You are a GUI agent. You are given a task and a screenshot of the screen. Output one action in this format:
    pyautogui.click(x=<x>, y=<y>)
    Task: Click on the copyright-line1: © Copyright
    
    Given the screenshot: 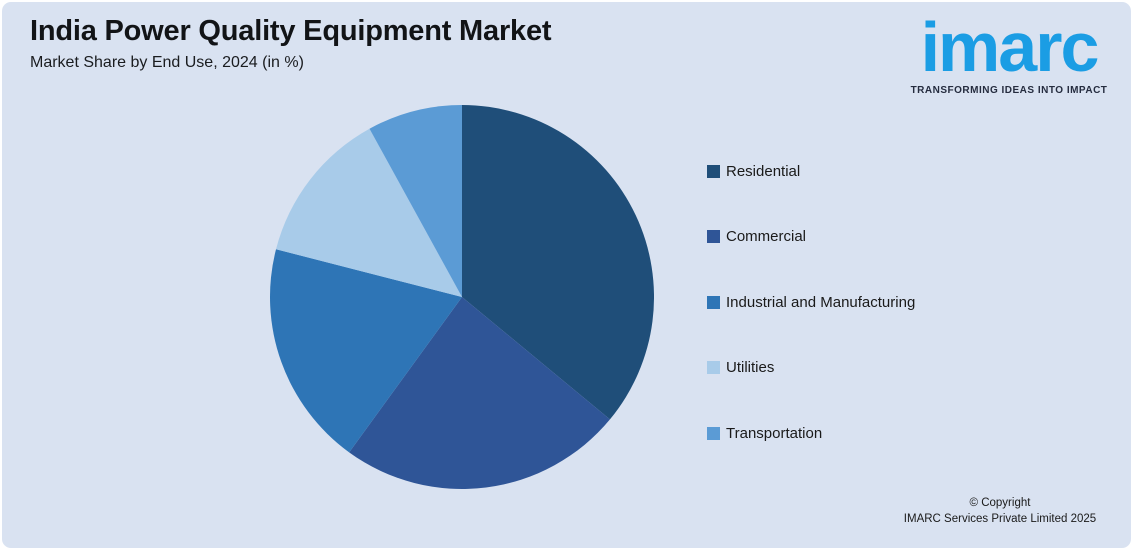 What is the action you would take?
    pyautogui.click(x=1000, y=503)
    